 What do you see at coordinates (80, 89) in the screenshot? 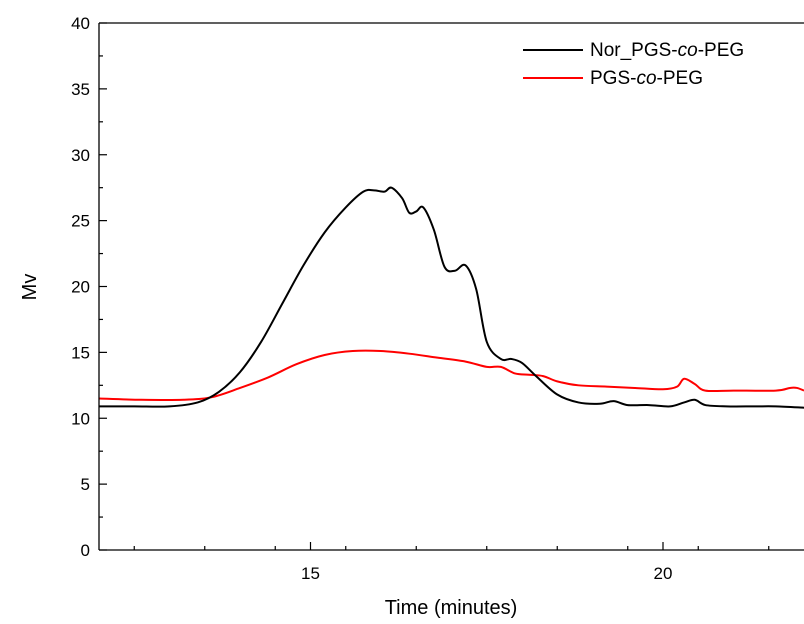
I see `y-tick-label: 35` at bounding box center [80, 89].